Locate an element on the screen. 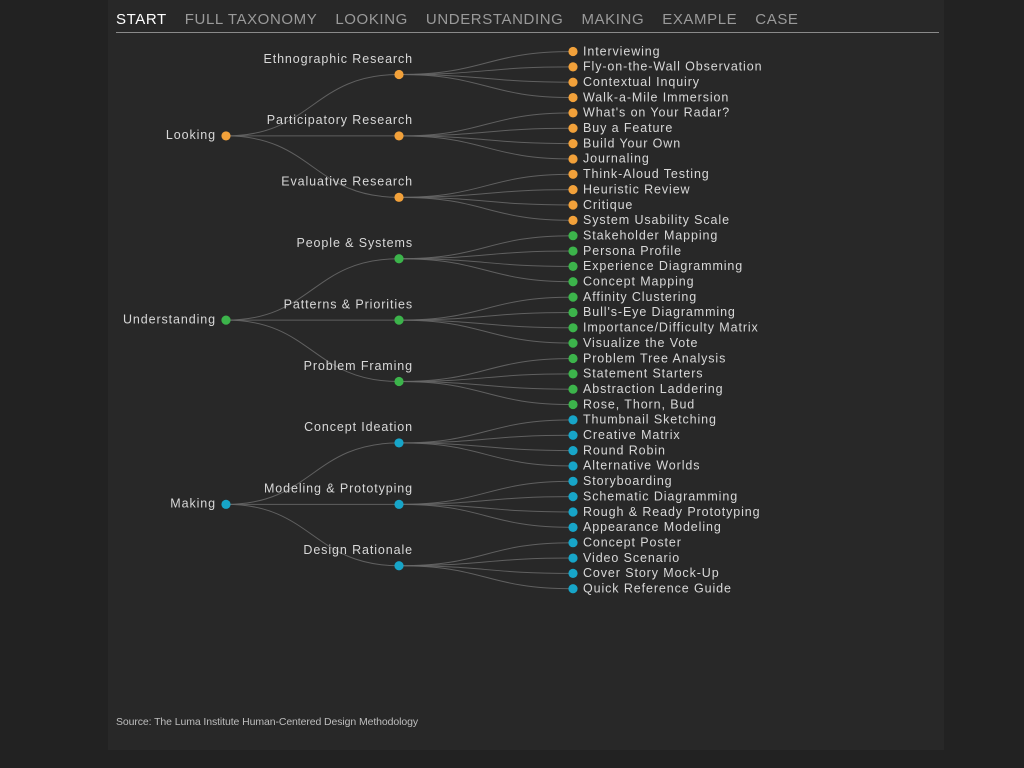 This screenshot has height=768, width=1024. method-label-round-robin: Round Robin is located at coordinates (624, 450).